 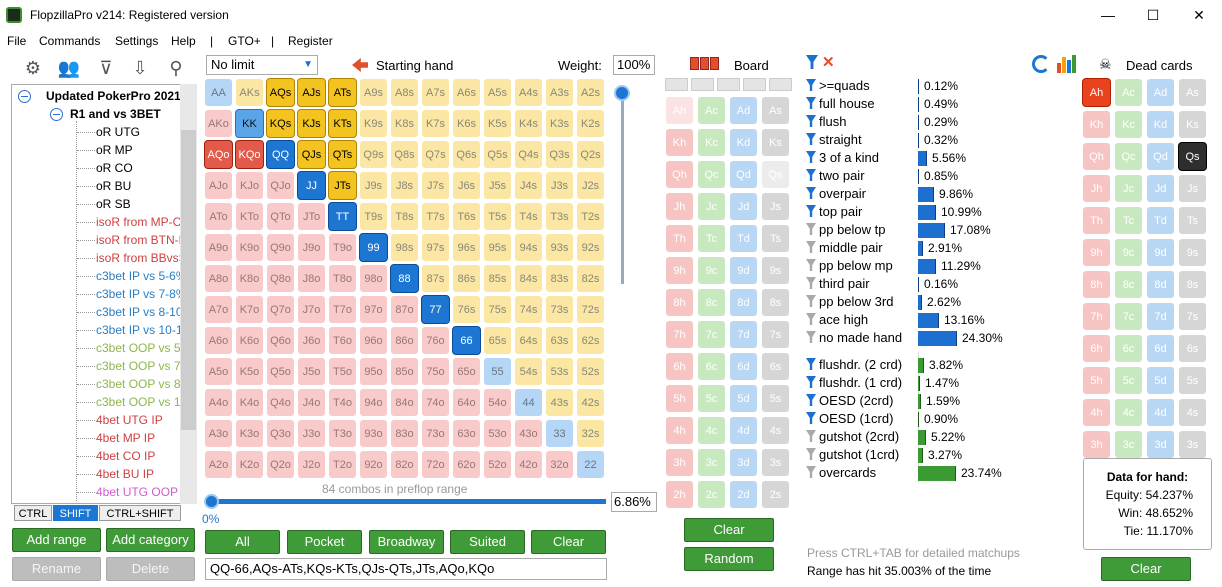 What do you see at coordinates (1128, 348) in the screenshot?
I see `dead-card-6c: 6c` at bounding box center [1128, 348].